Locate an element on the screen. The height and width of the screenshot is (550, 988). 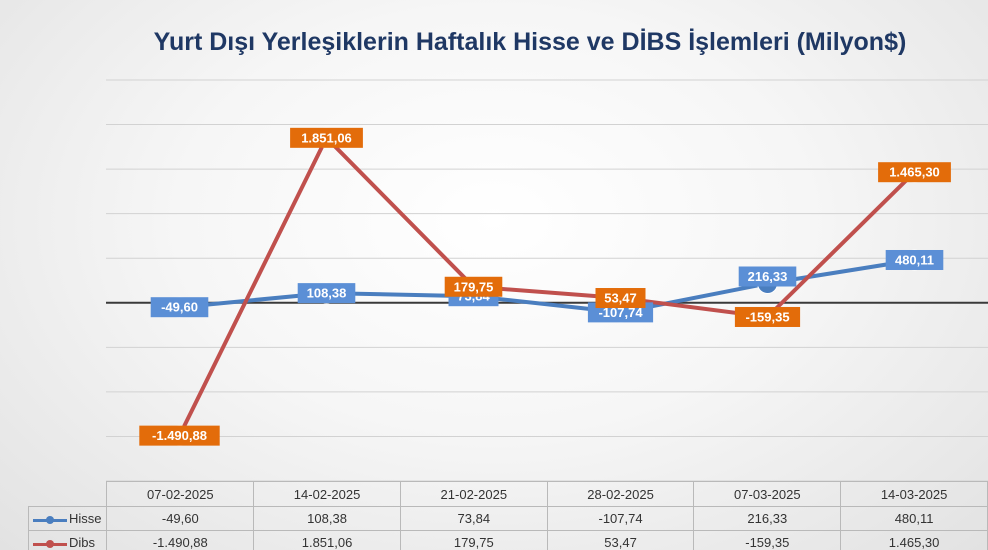
legend-label-dibs: Dibs is located at coordinates (82, 542).